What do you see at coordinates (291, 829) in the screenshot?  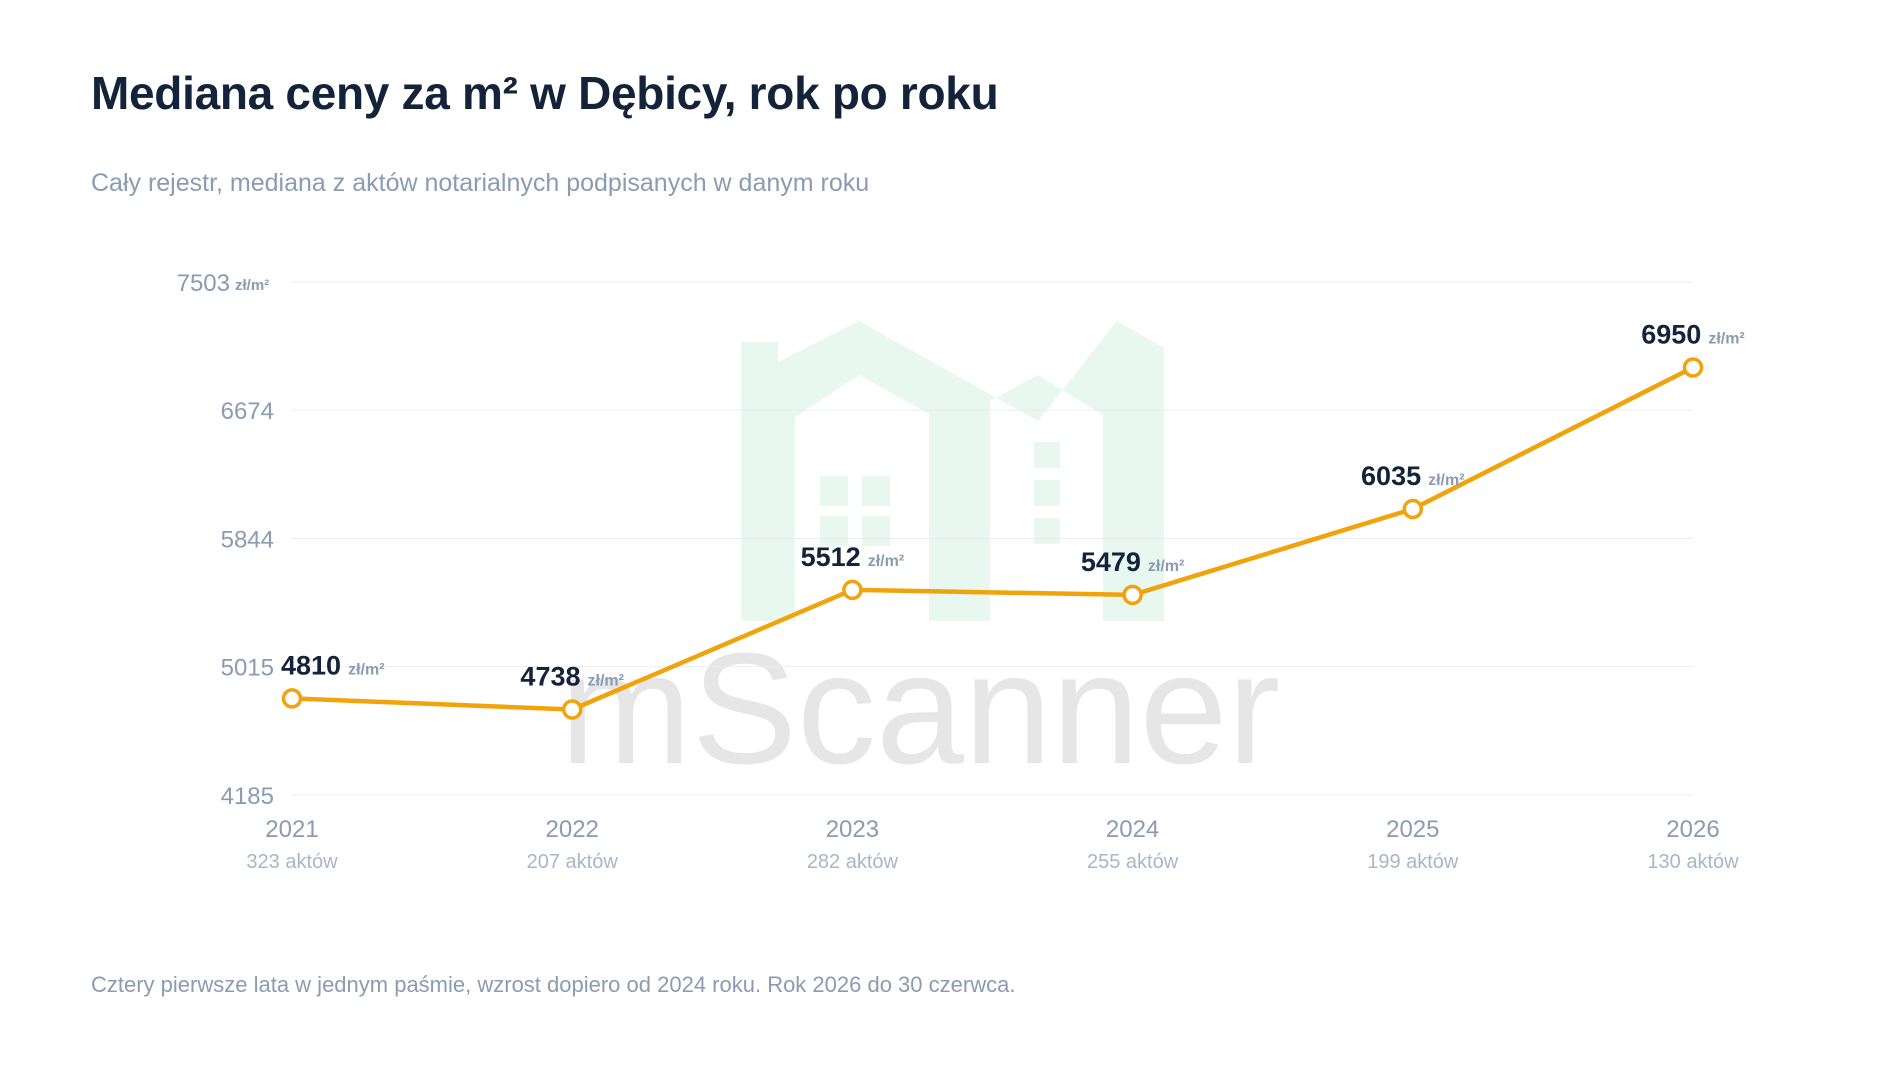 I see `x-tick-label: 2021` at bounding box center [291, 829].